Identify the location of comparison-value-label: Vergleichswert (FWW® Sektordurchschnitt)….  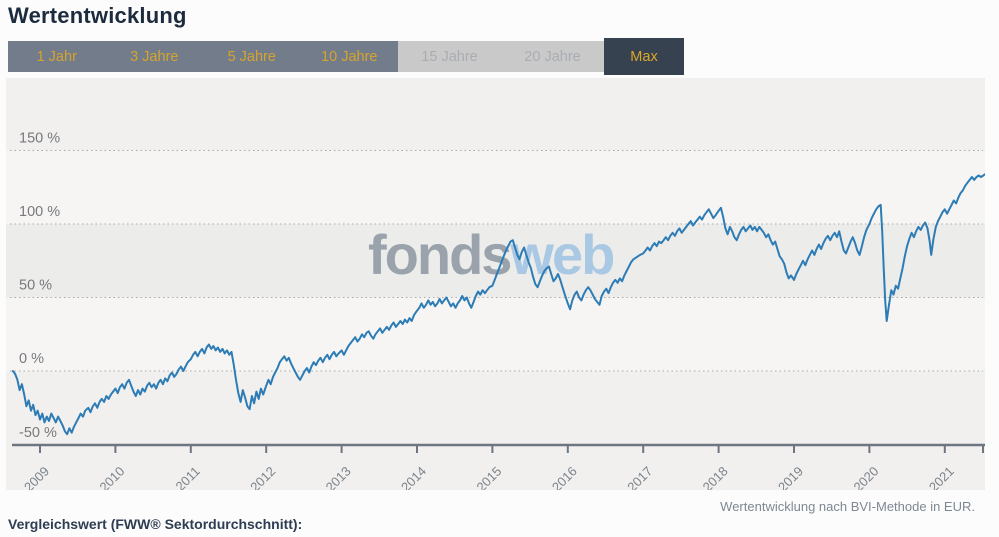
(155, 524).